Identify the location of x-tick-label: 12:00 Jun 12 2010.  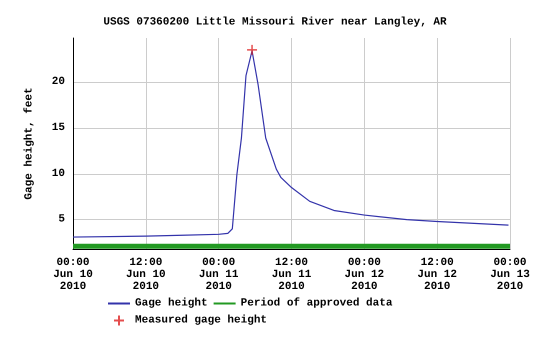
(437, 275).